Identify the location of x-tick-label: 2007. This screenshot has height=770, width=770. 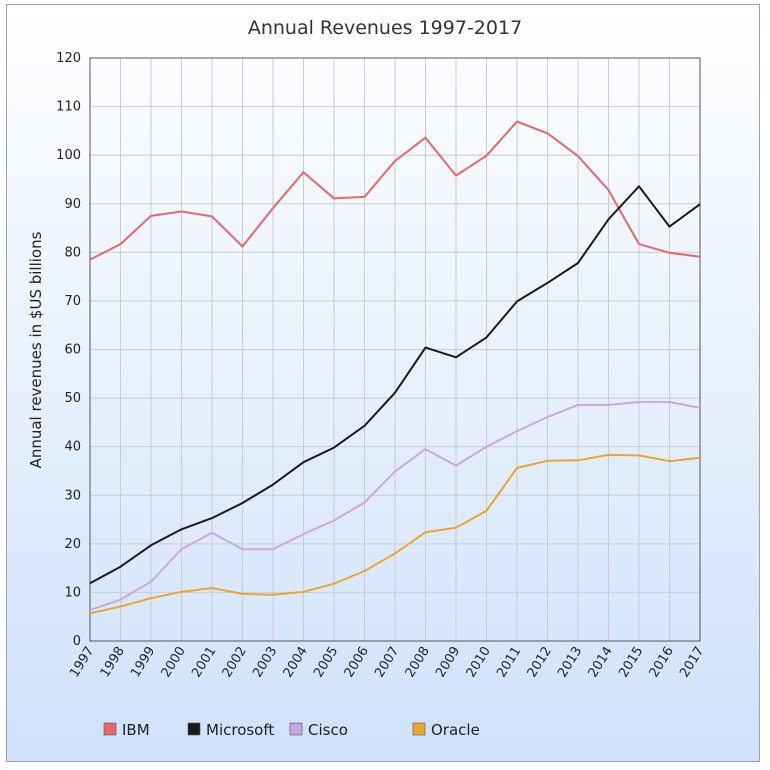
(387, 662).